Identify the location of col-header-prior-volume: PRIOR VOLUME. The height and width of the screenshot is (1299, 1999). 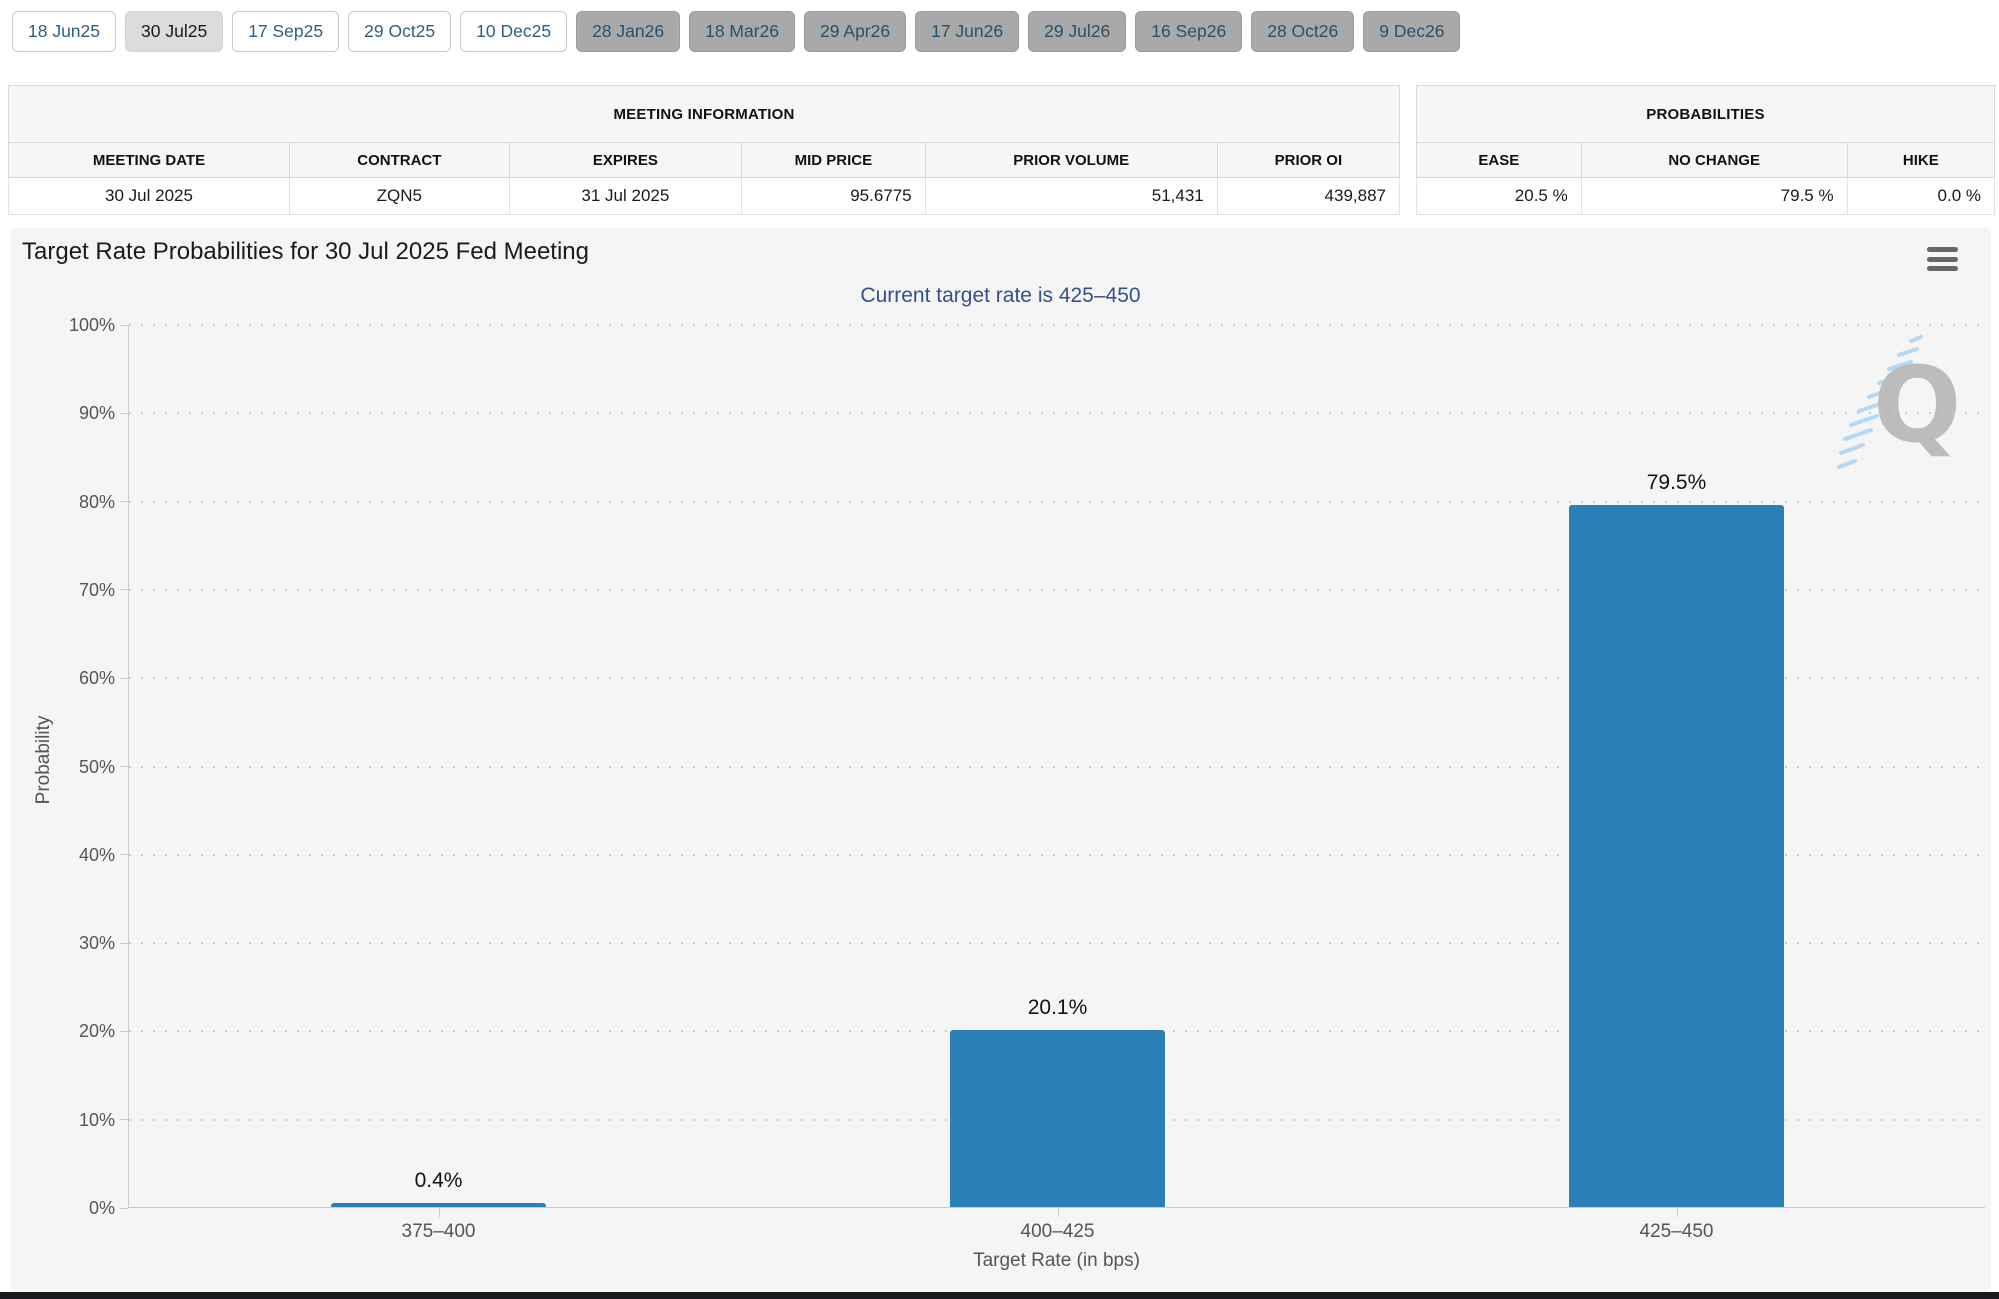
(1071, 160).